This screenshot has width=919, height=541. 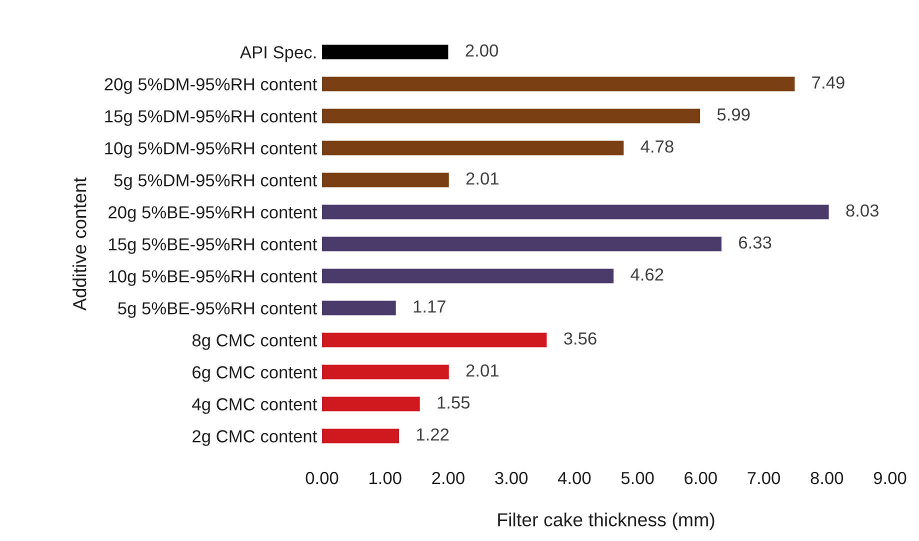 I want to click on data-label: 4.78, so click(x=657, y=146).